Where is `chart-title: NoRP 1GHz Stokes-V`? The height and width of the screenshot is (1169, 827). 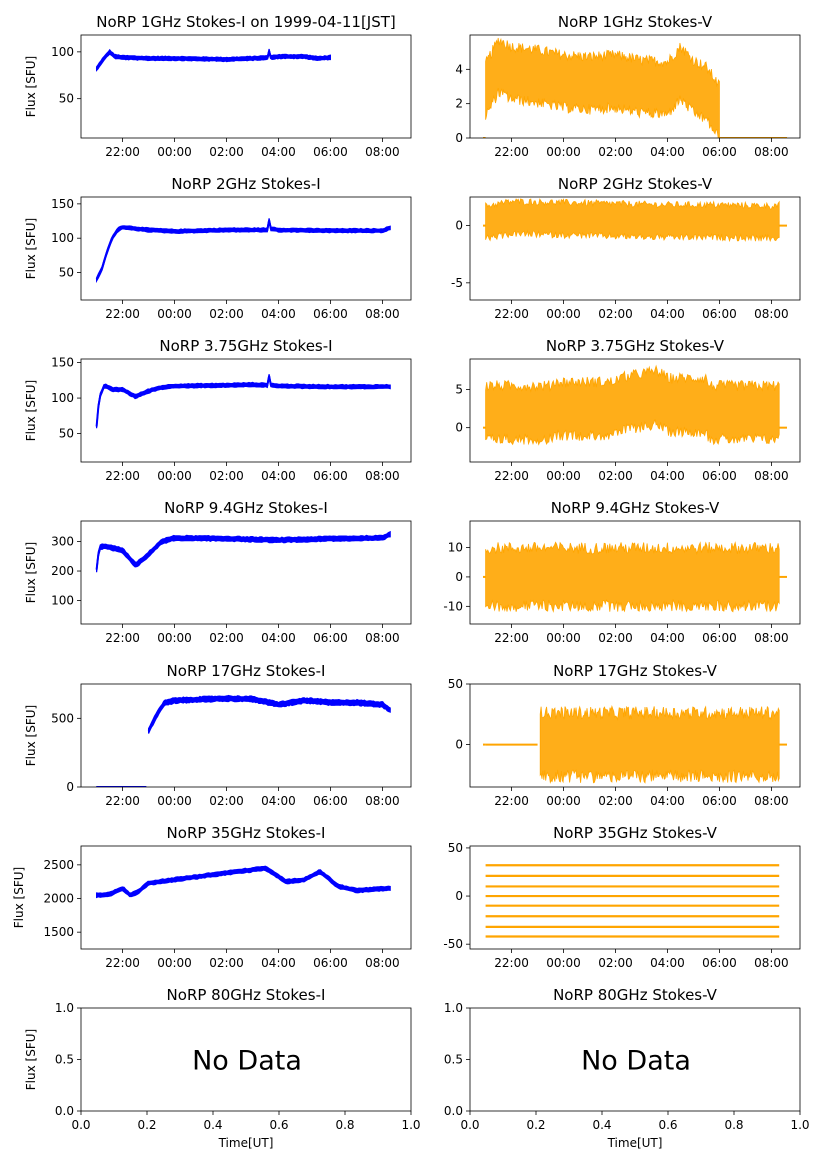
chart-title: NoRP 1GHz Stokes-V is located at coordinates (635, 22).